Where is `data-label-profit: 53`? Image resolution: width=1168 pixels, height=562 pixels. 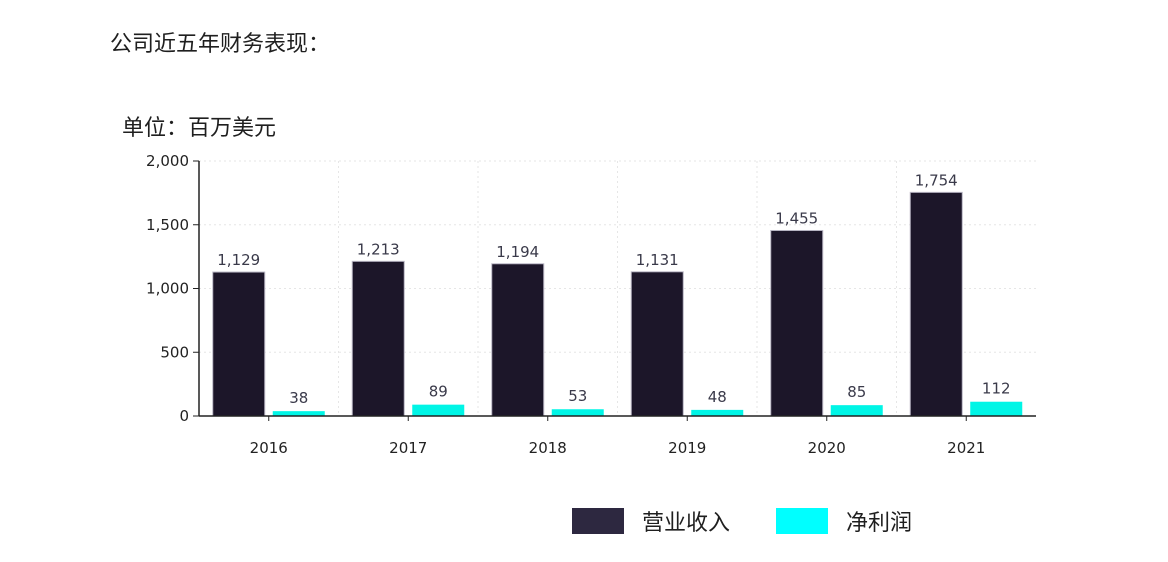 data-label-profit: 53 is located at coordinates (577, 396).